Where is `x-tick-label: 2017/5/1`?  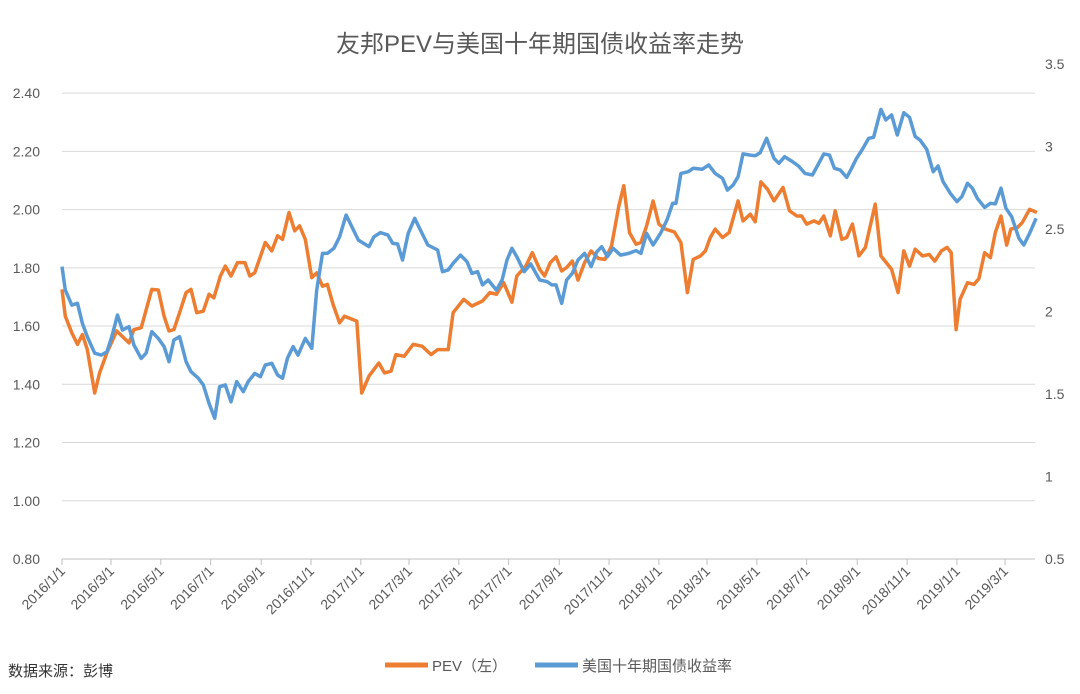 x-tick-label: 2017/5/1 is located at coordinates (440, 588).